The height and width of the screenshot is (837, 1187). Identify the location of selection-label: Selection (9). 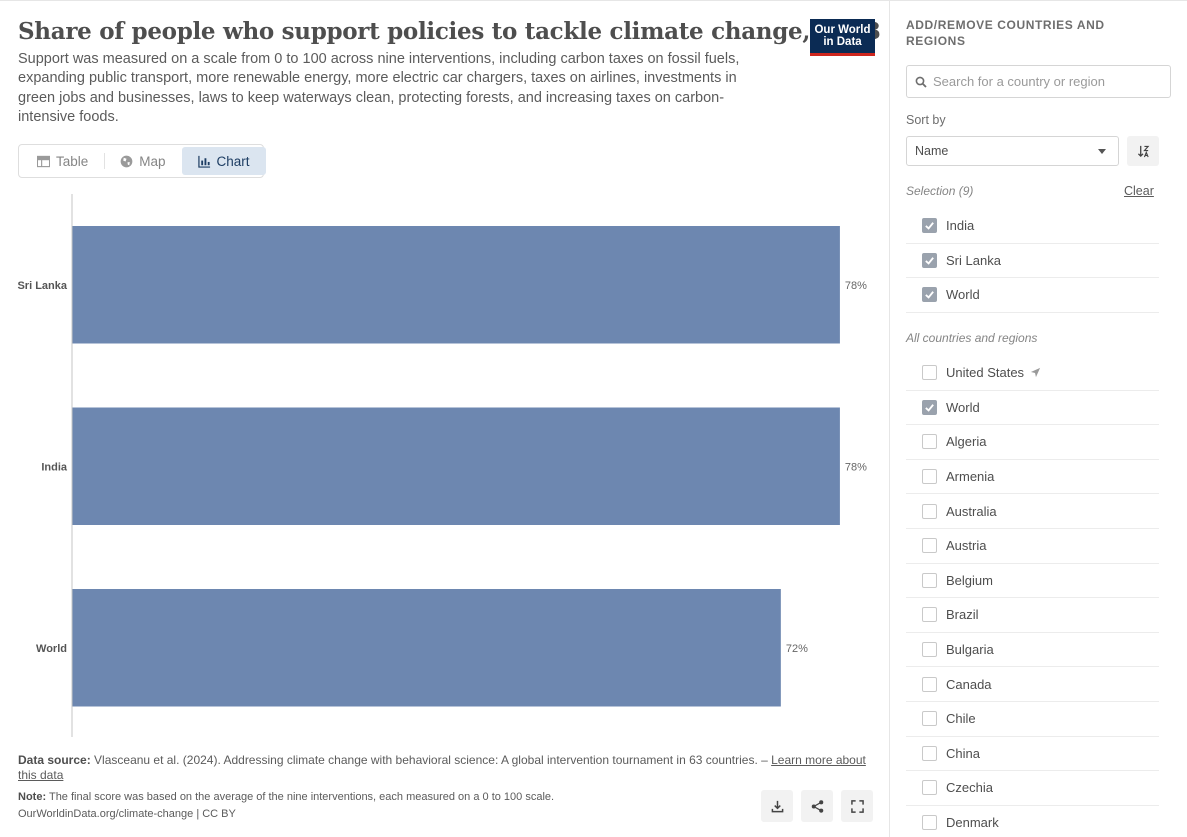
(940, 191).